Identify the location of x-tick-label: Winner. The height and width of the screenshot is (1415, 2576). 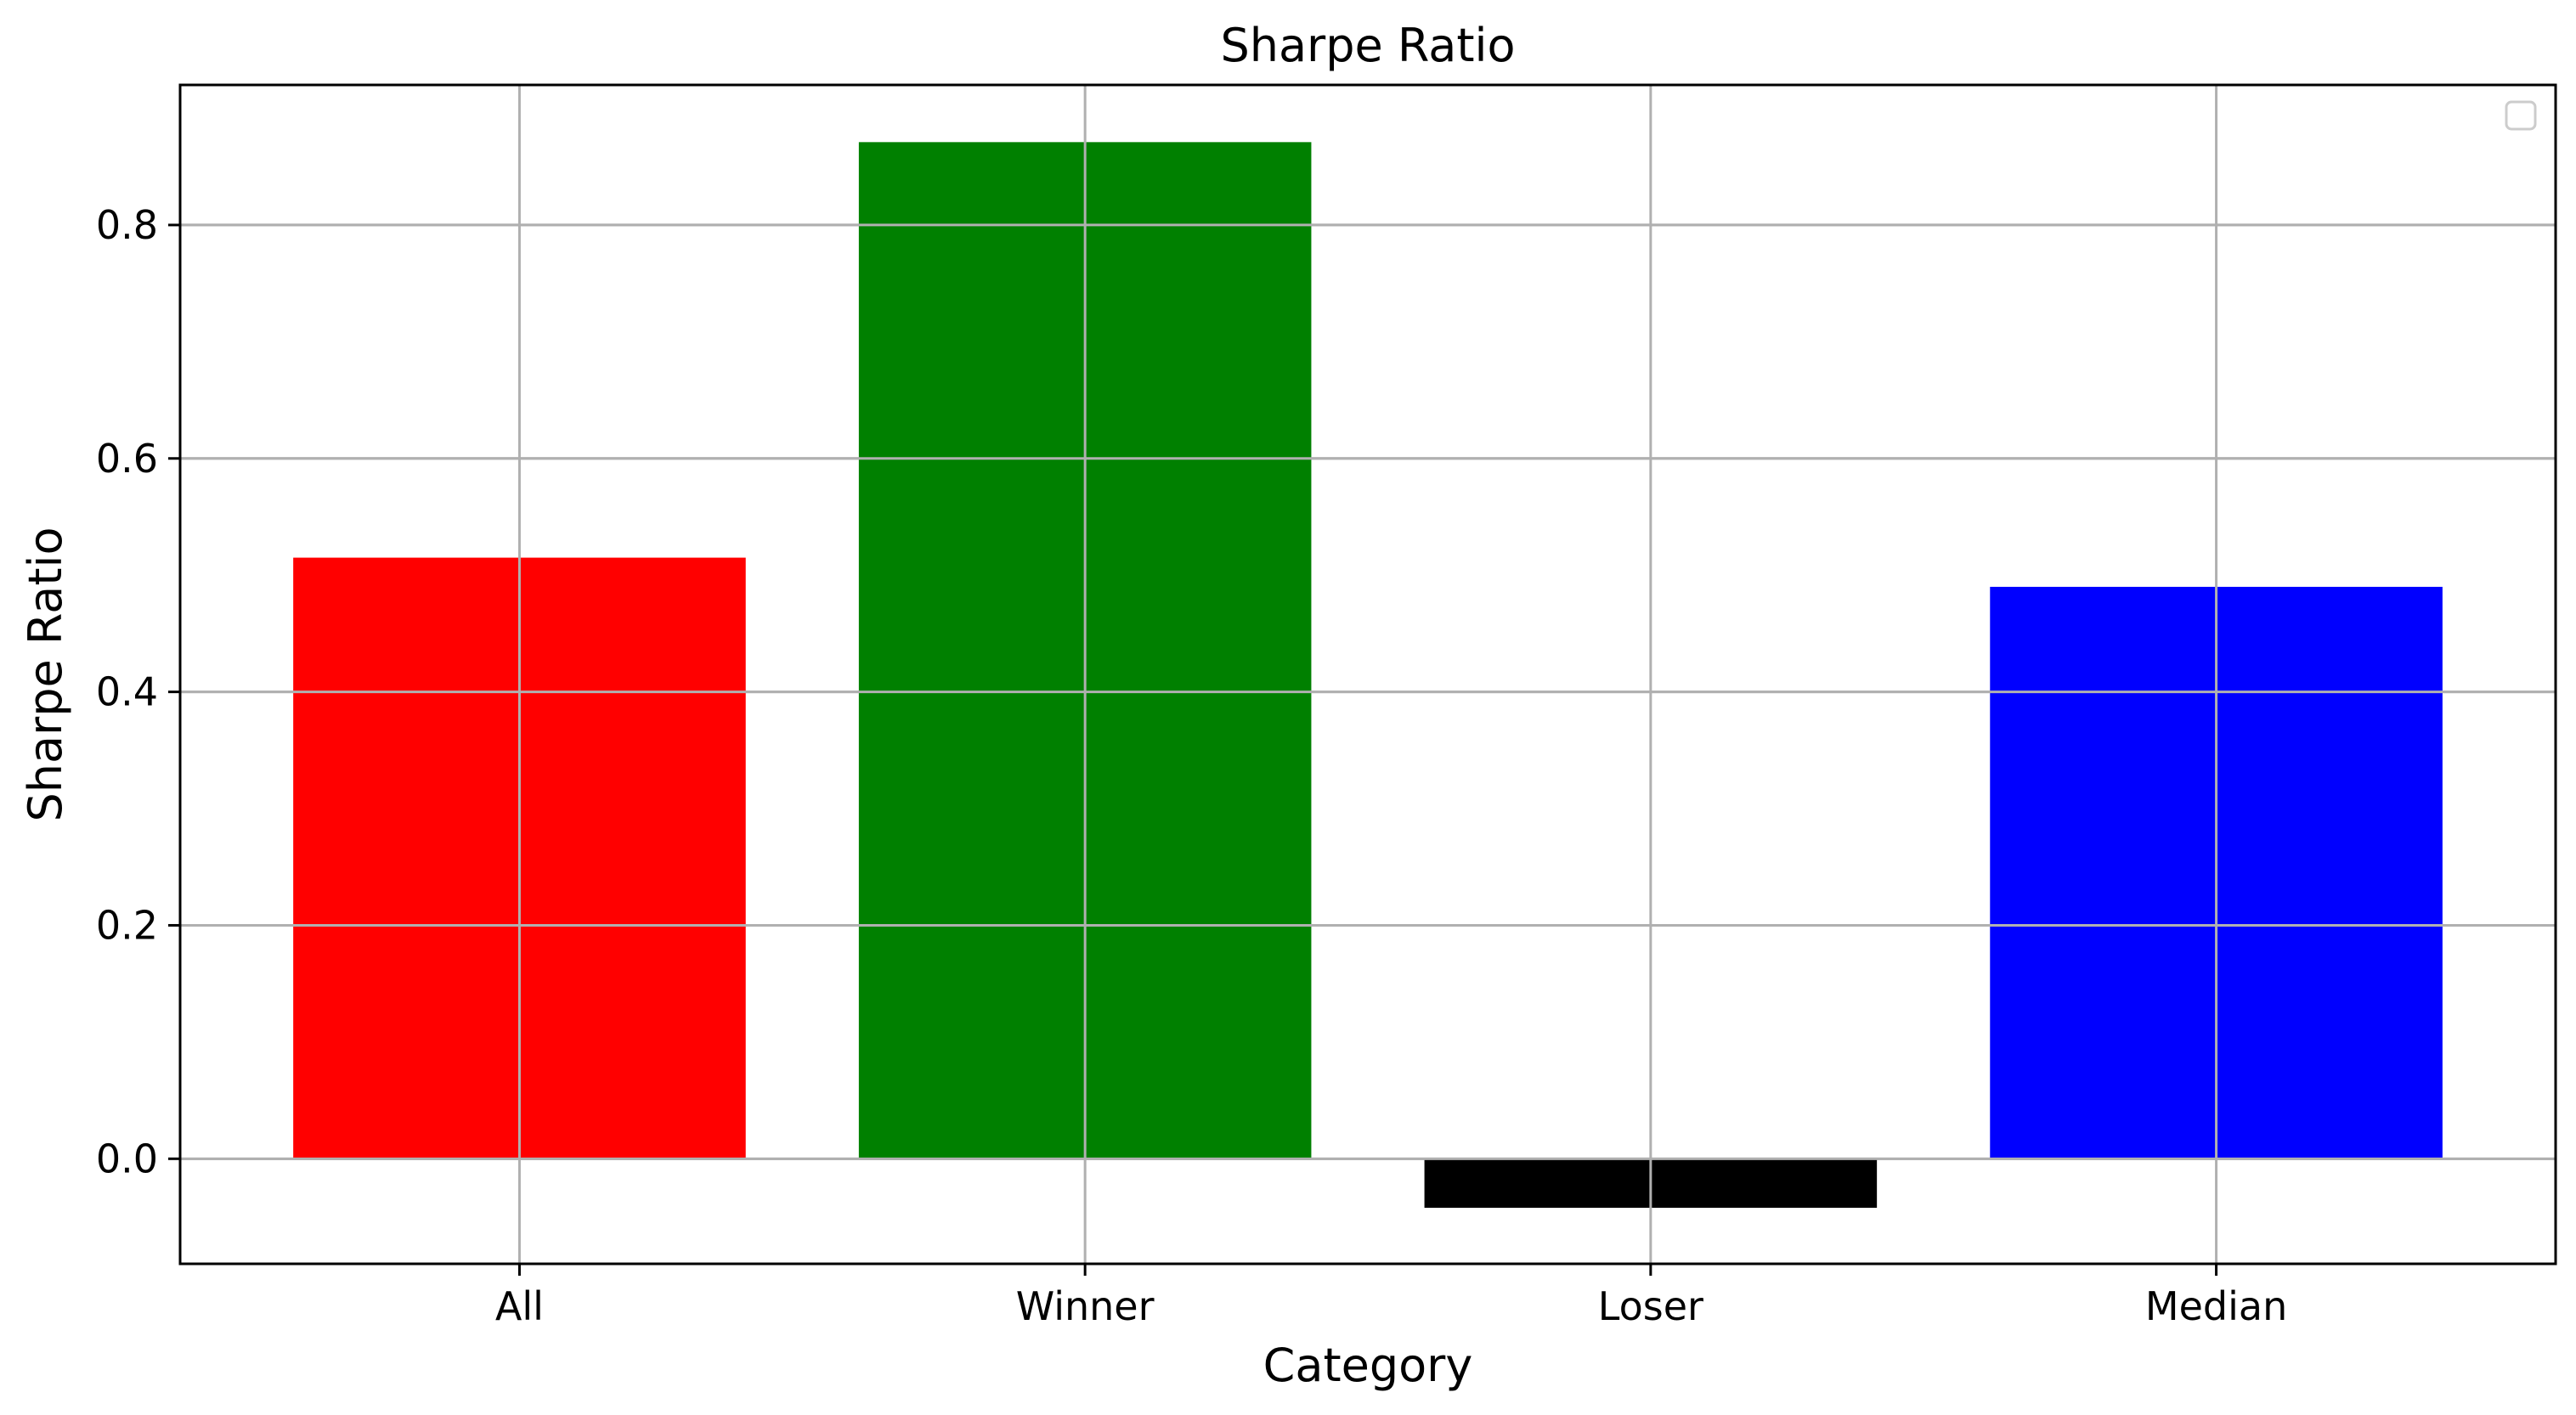
(1085, 1306).